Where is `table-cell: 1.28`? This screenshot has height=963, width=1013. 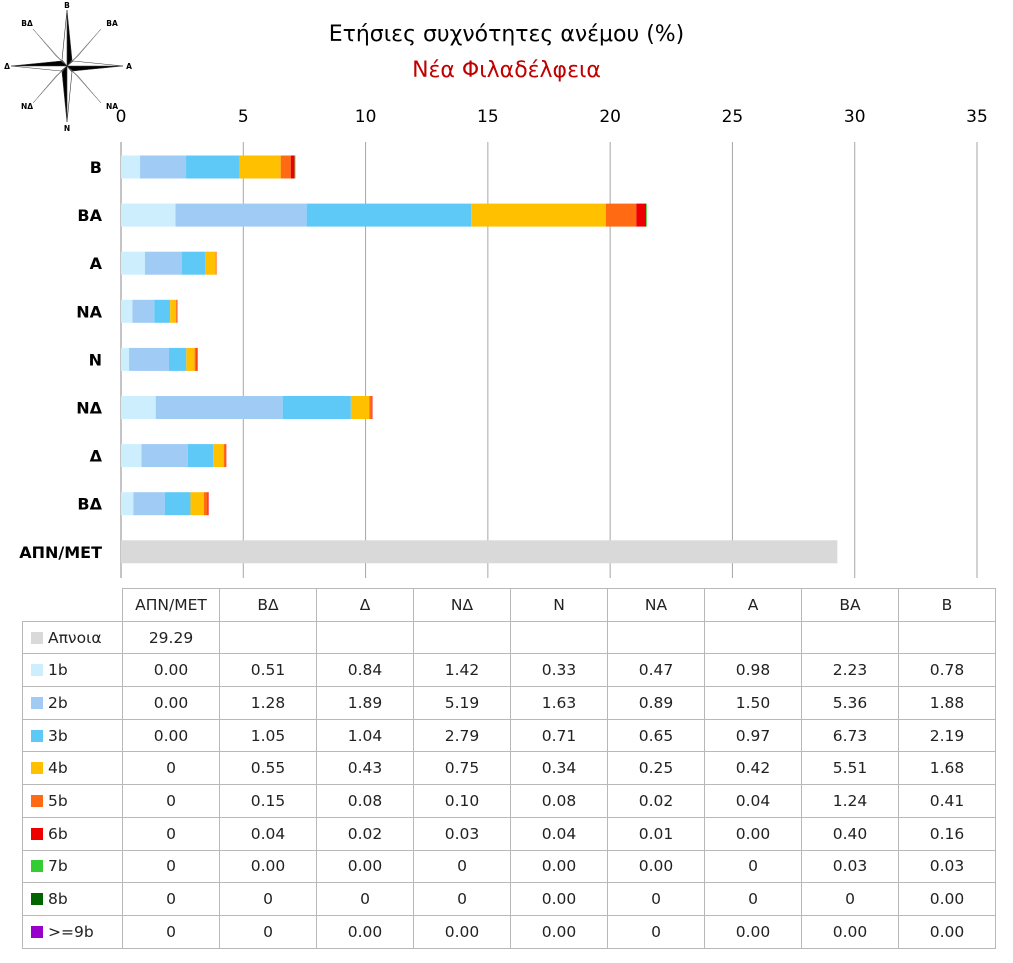 table-cell: 1.28 is located at coordinates (268, 703).